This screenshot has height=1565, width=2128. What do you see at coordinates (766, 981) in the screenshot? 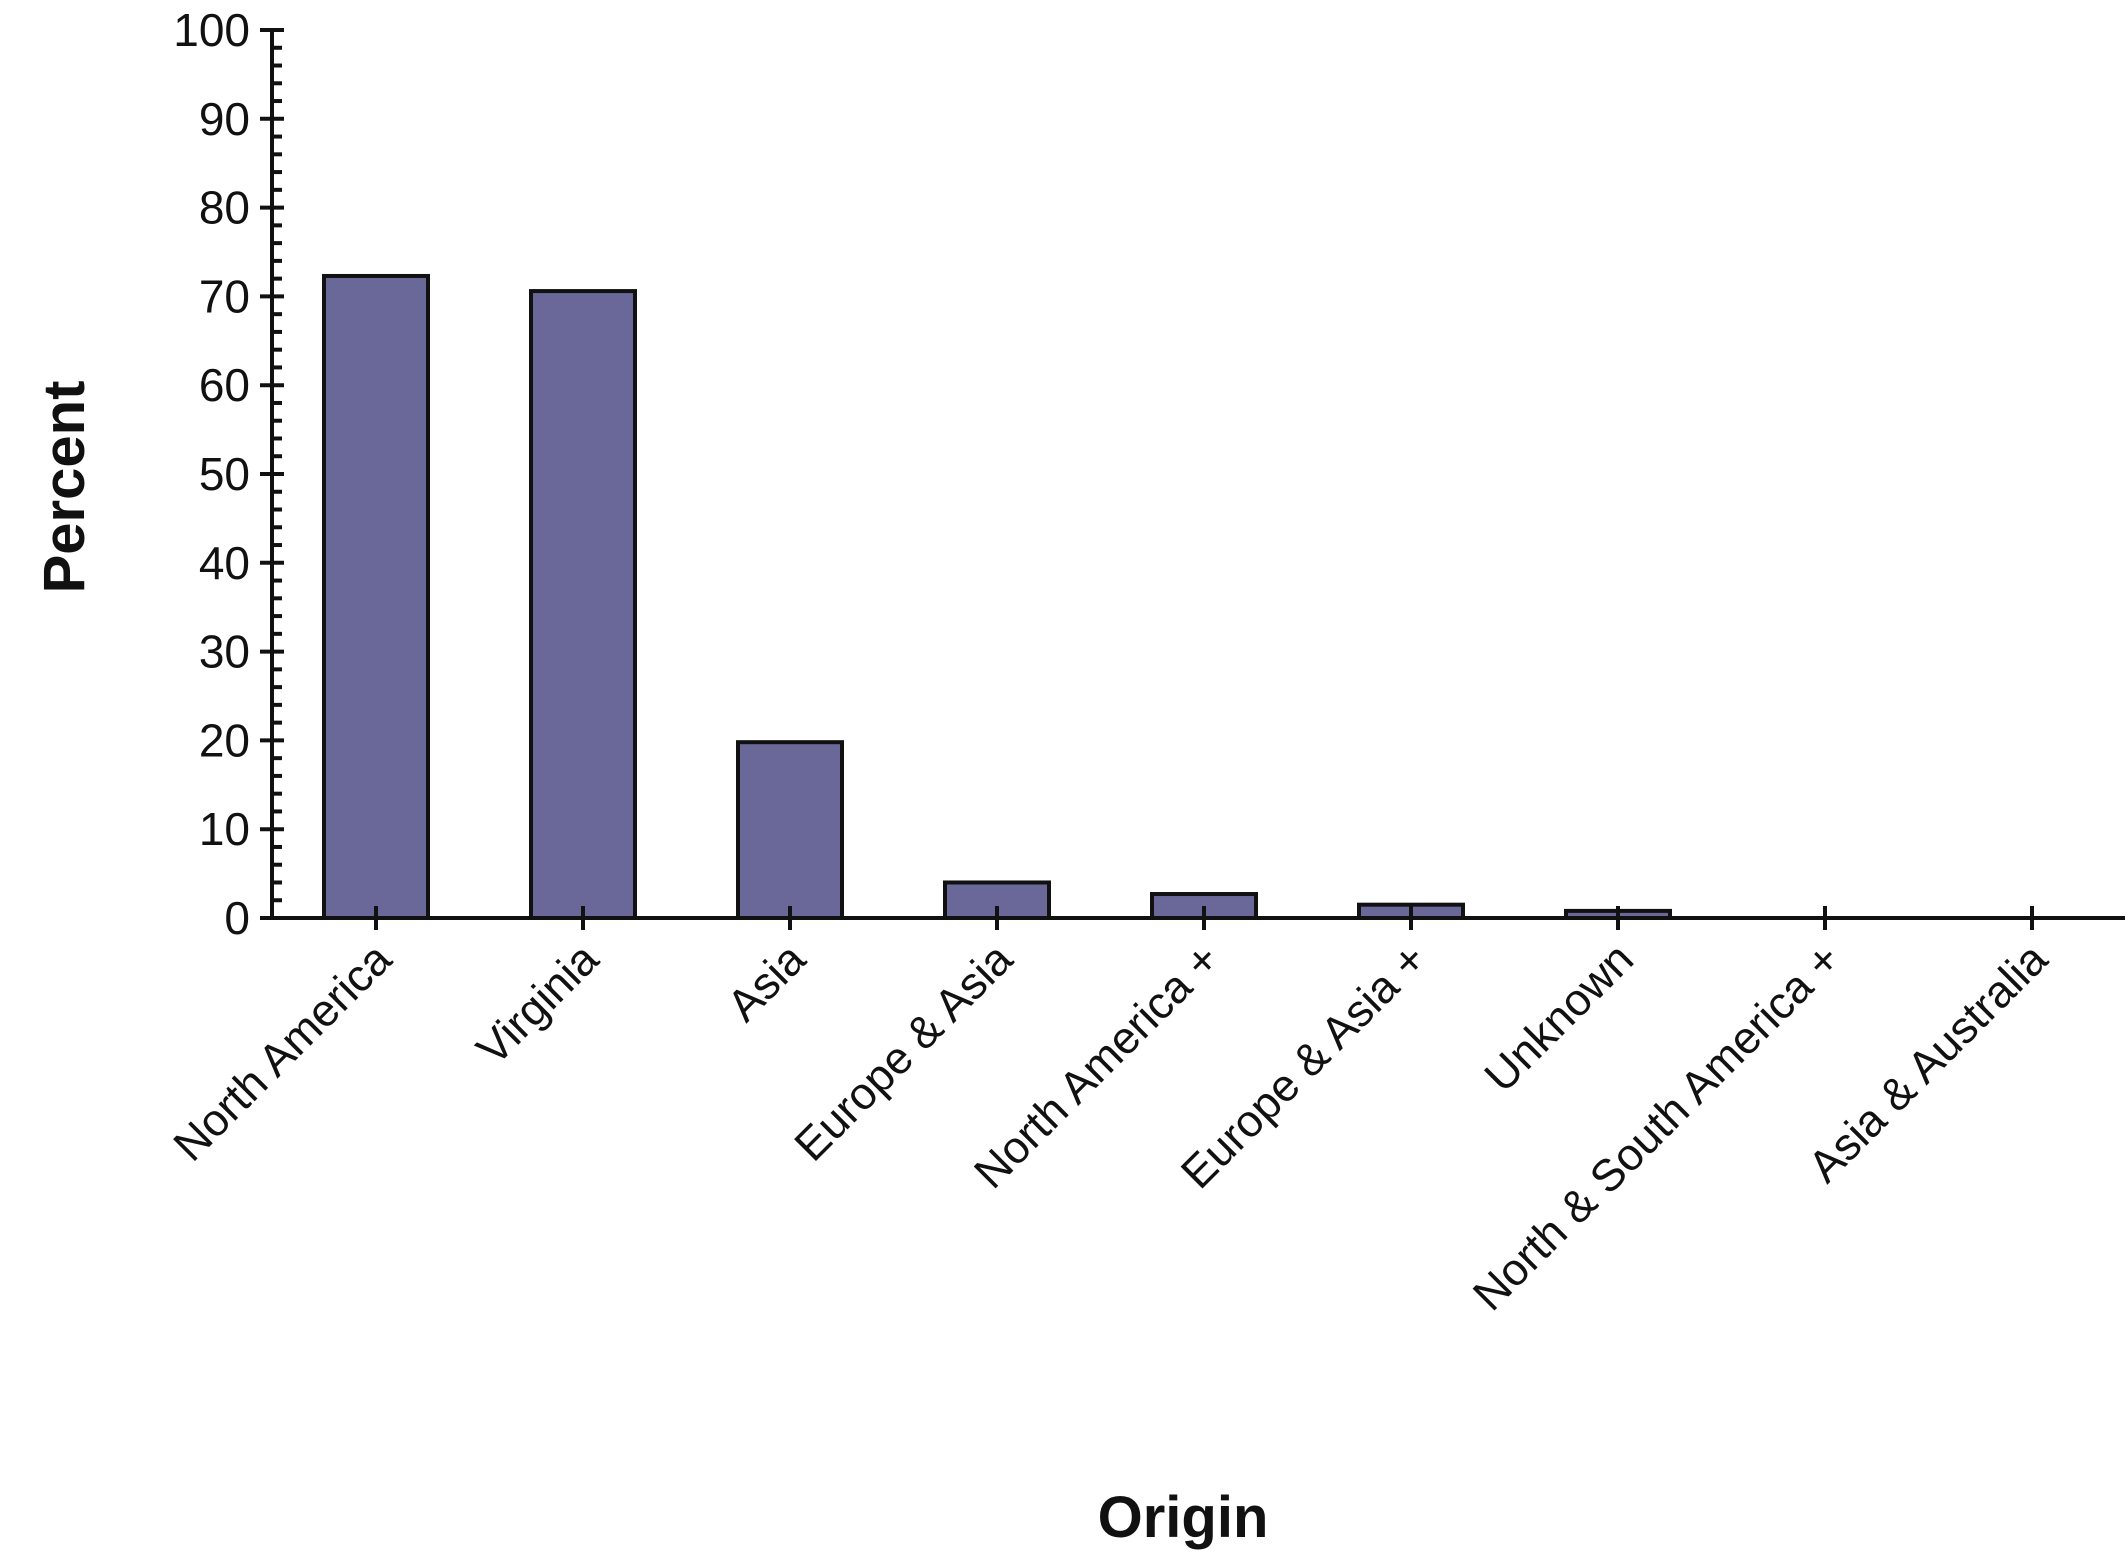
I see `x-category-label: Asia` at bounding box center [766, 981].